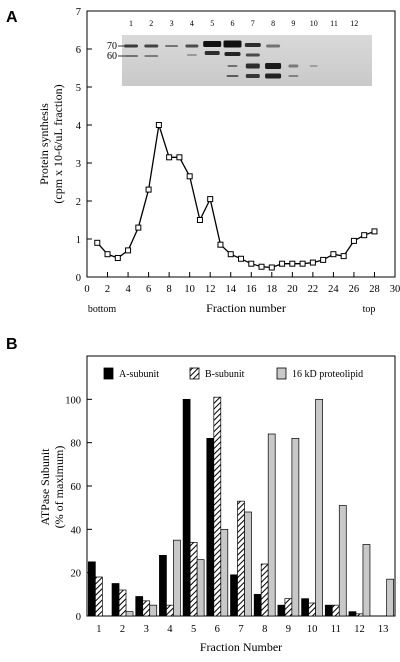  I want to click on gel-lane-number: 8, so click(273, 23).